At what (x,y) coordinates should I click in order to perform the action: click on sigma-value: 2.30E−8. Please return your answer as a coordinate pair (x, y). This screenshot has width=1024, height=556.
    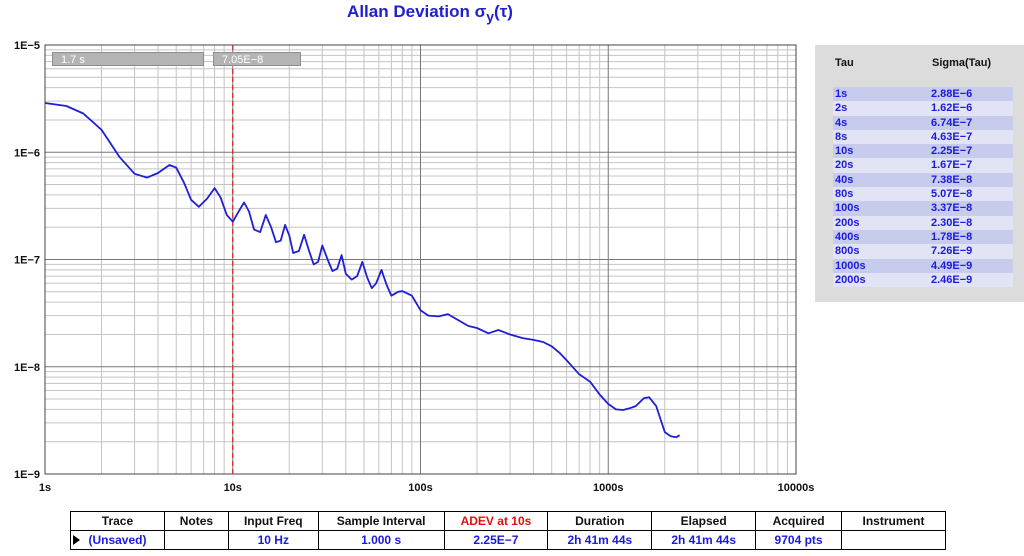
    Looking at the image, I should click on (952, 222).